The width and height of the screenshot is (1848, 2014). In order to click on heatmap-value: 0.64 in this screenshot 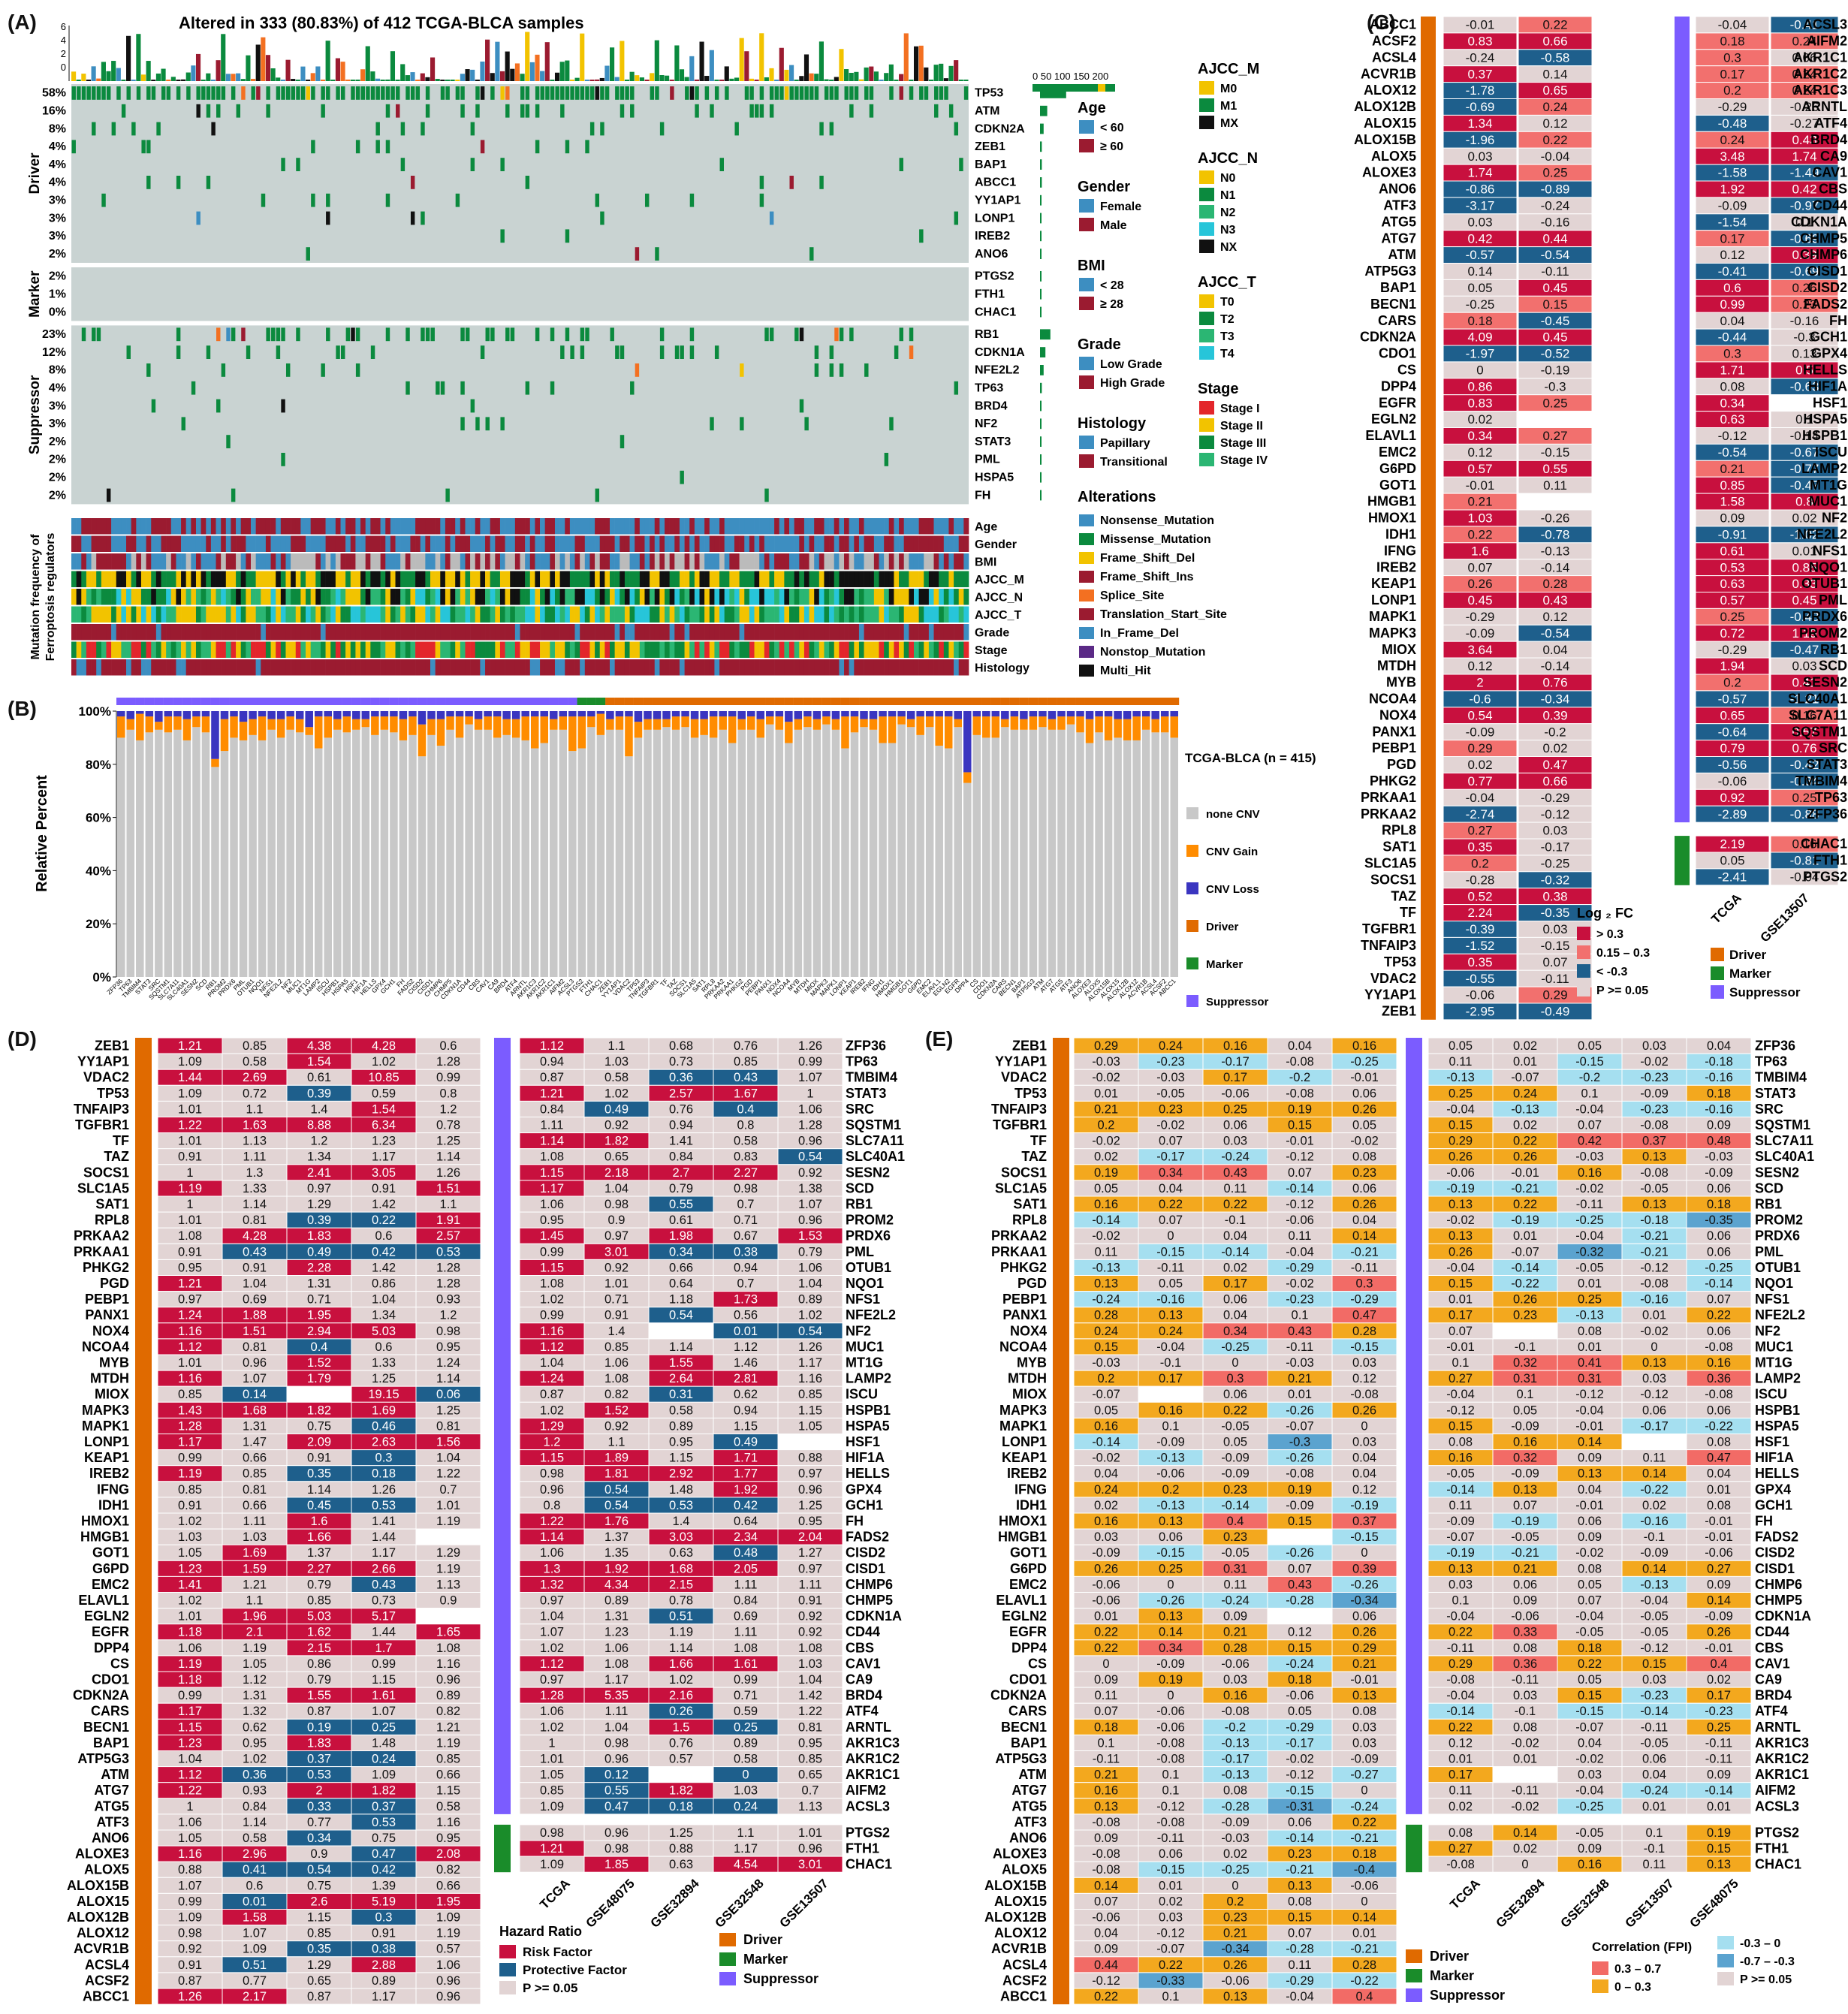, I will do `click(681, 1284)`.